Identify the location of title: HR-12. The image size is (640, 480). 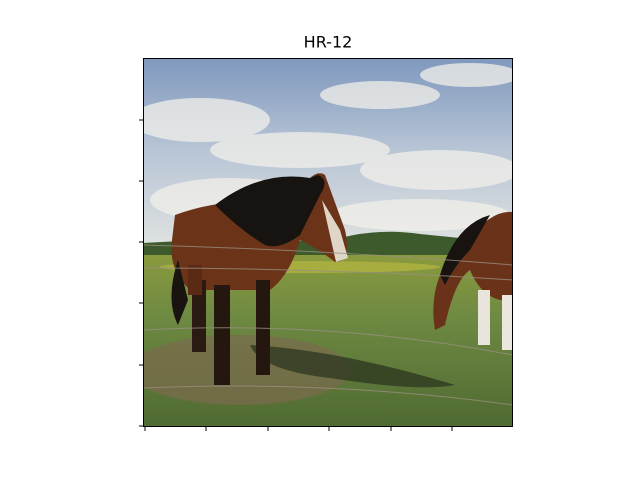
(328, 42).